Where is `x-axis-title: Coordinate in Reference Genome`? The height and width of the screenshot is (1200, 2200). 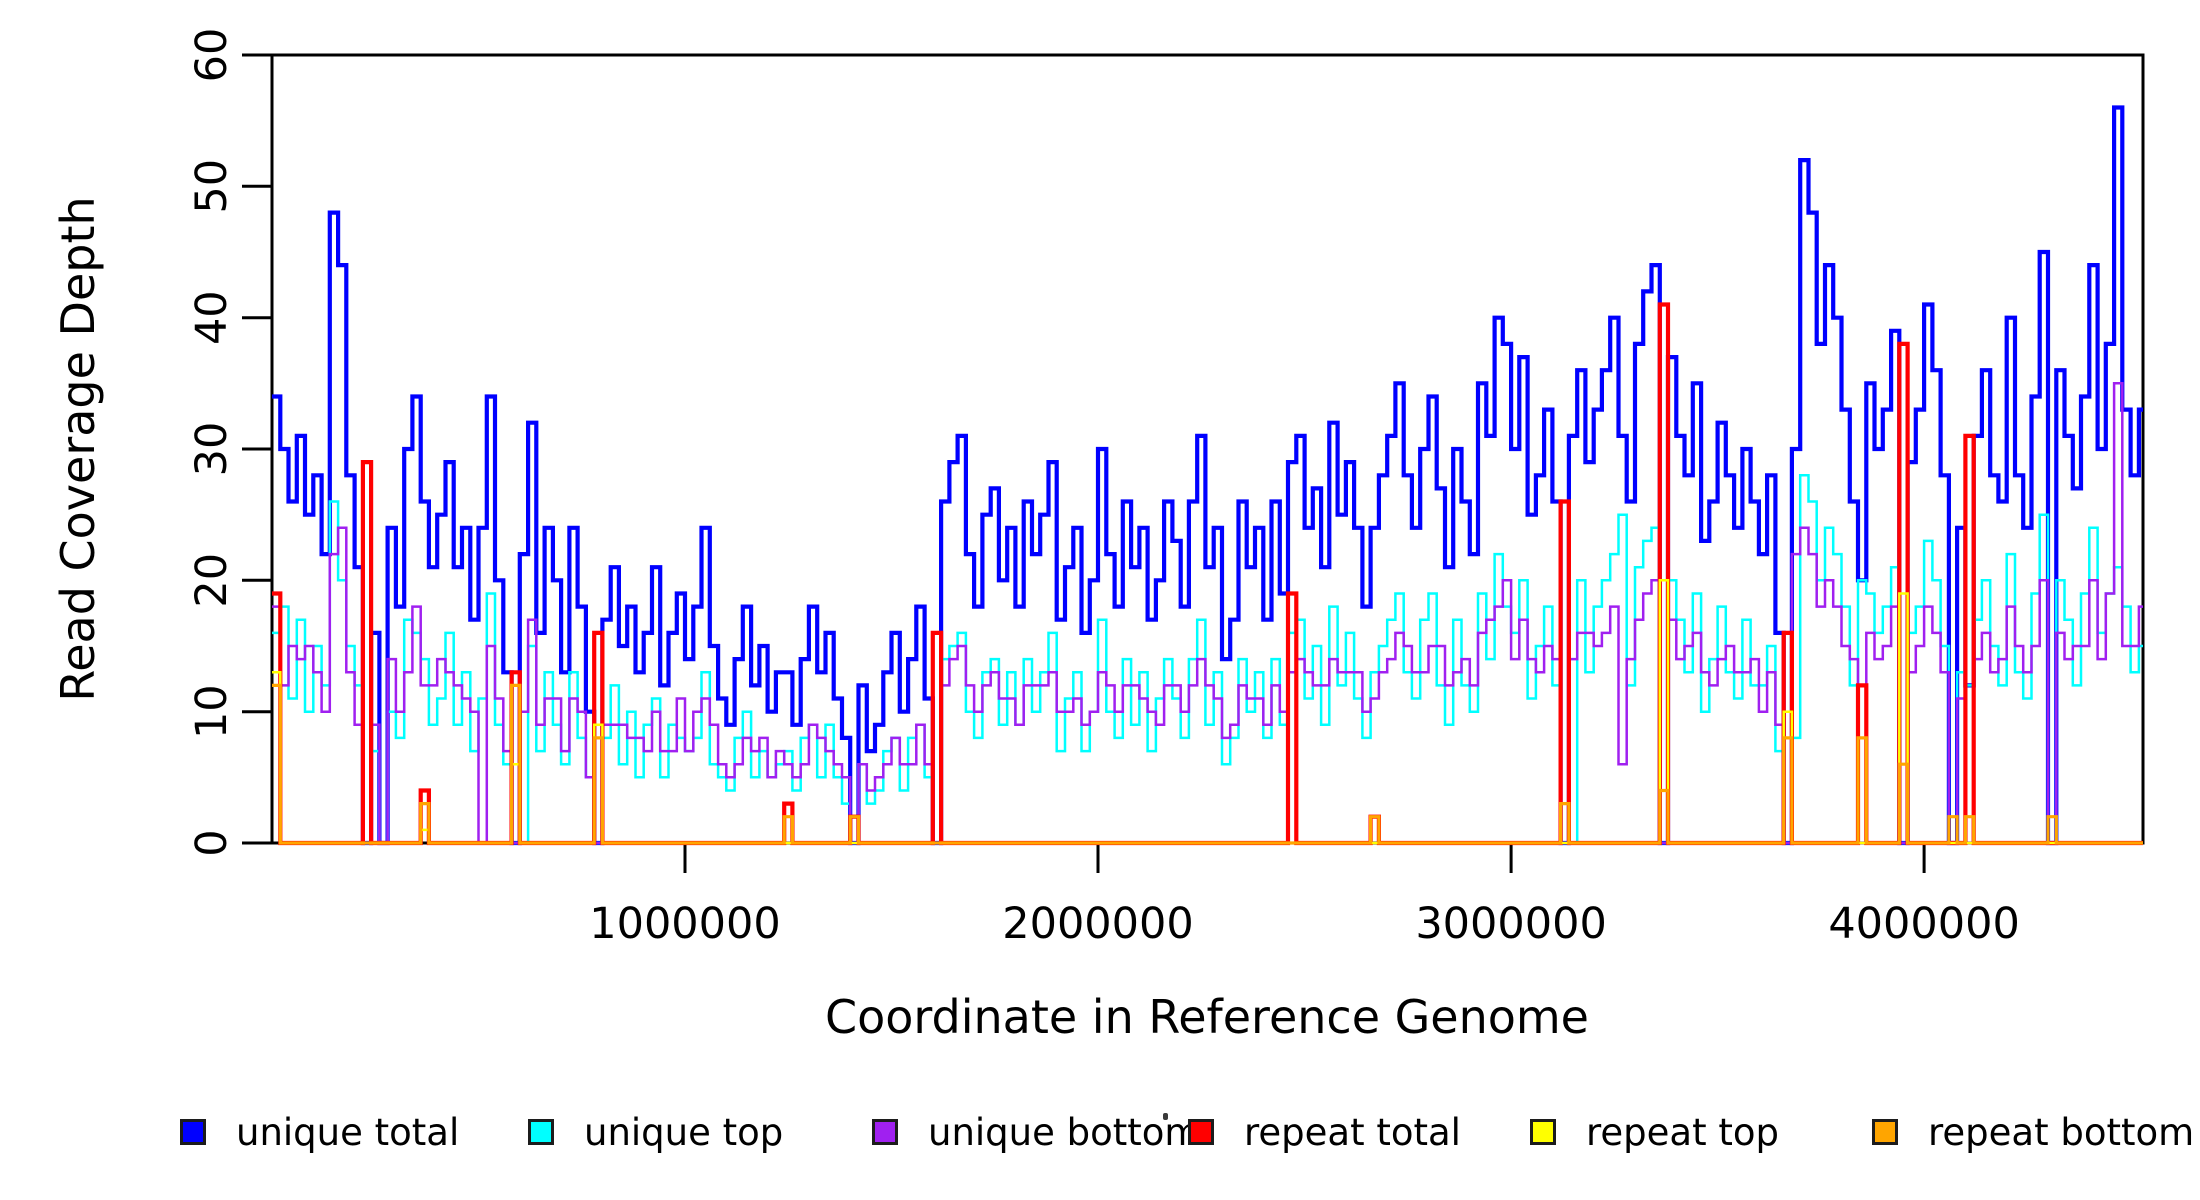
x-axis-title: Coordinate in Reference Genome is located at coordinates (1207, 1017).